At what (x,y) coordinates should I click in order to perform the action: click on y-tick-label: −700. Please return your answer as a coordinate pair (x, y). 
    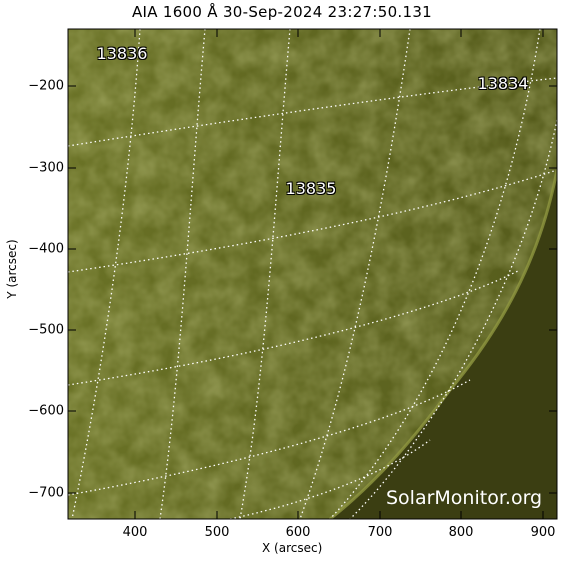
    Looking at the image, I should click on (46, 493).